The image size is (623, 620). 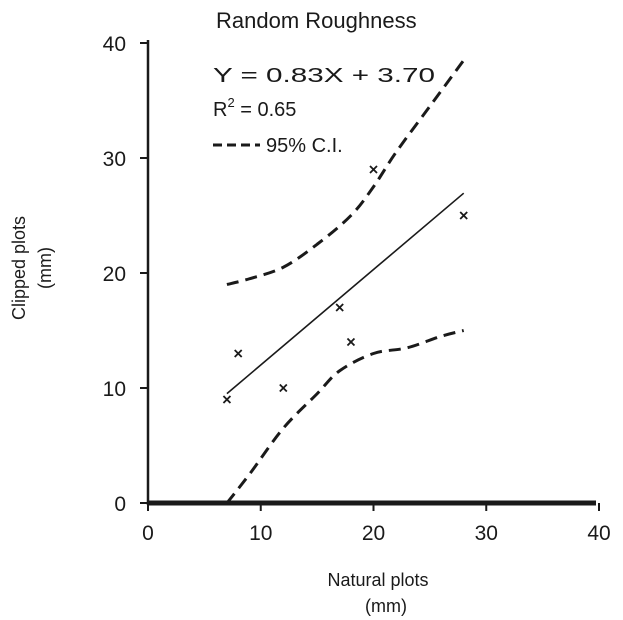 What do you see at coordinates (598, 533) in the screenshot?
I see `x-tick-label: 40` at bounding box center [598, 533].